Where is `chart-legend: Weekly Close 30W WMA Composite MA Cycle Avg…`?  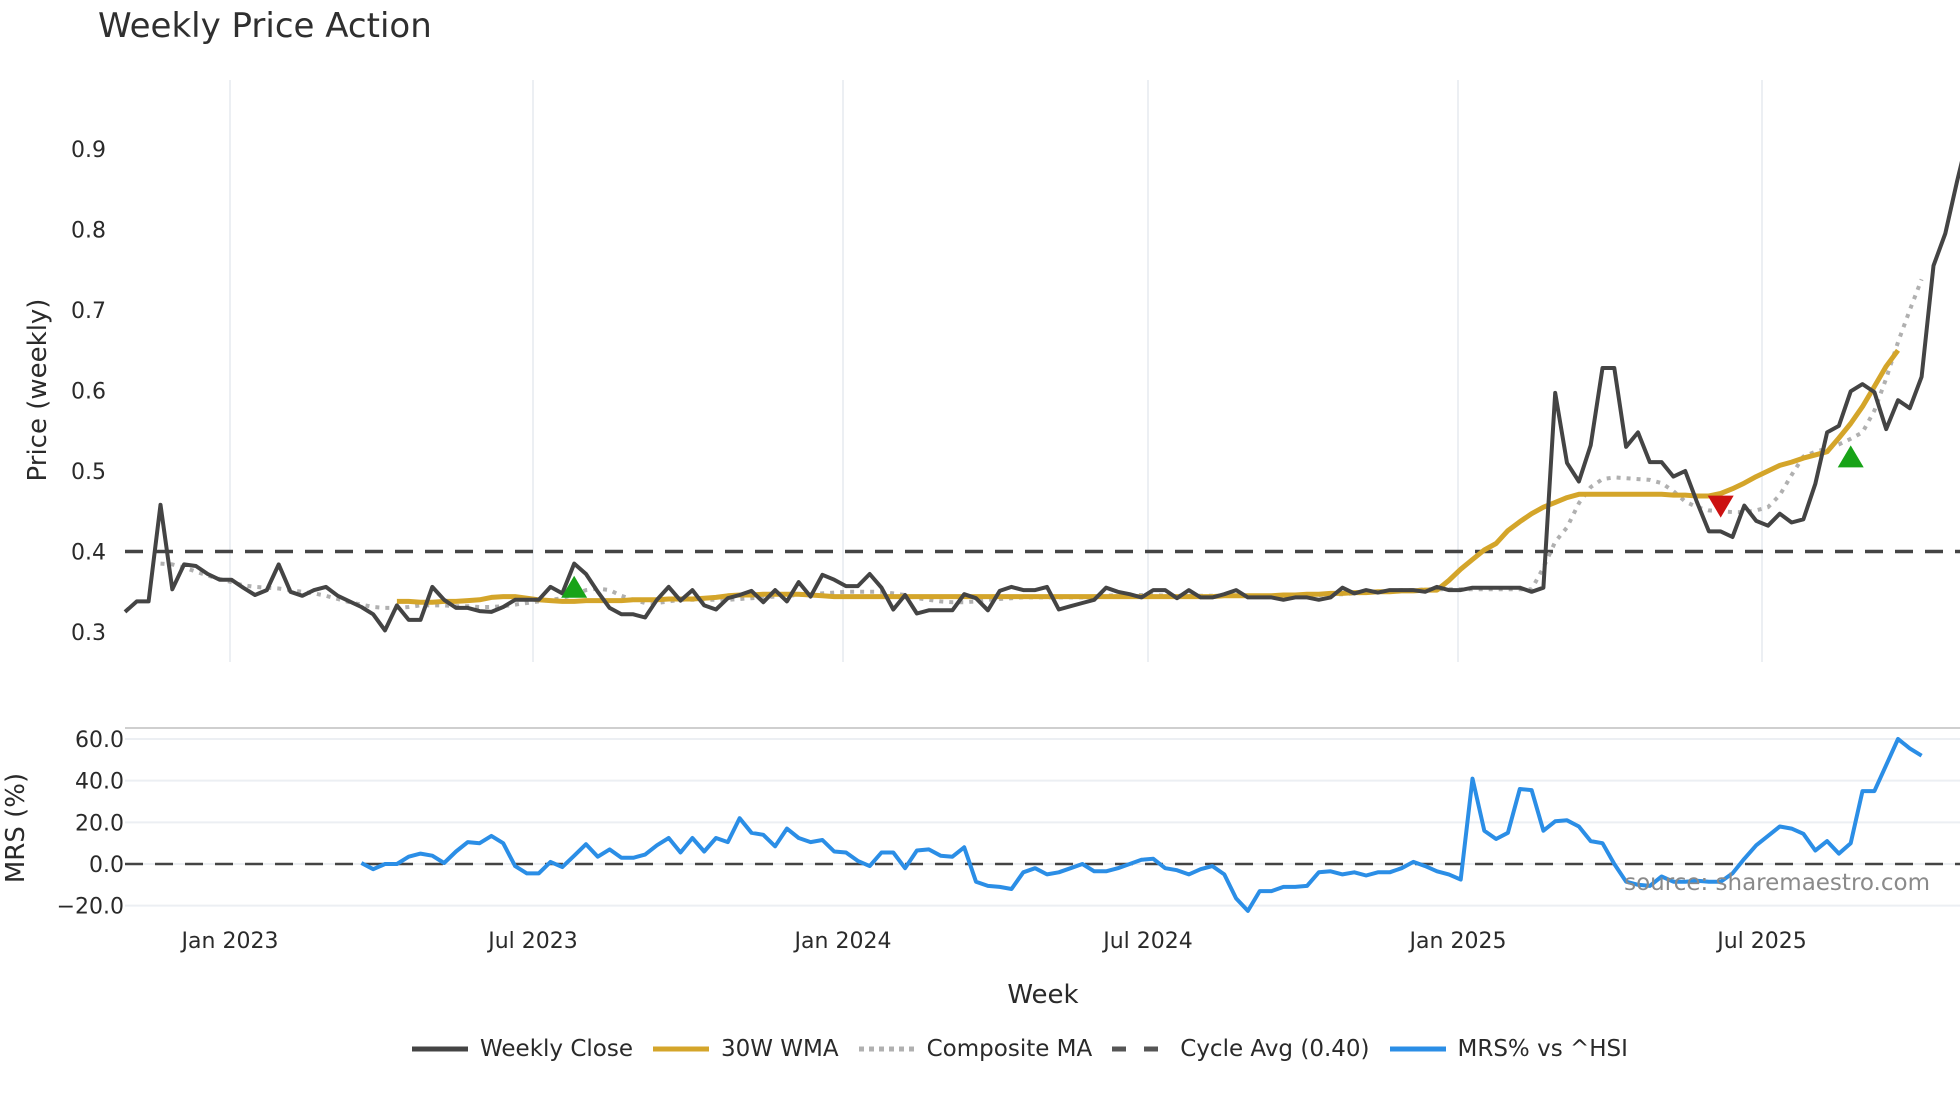
chart-legend: Weekly Close 30W WMA Composite MA Cycle Avg… is located at coordinates (1028, 1049).